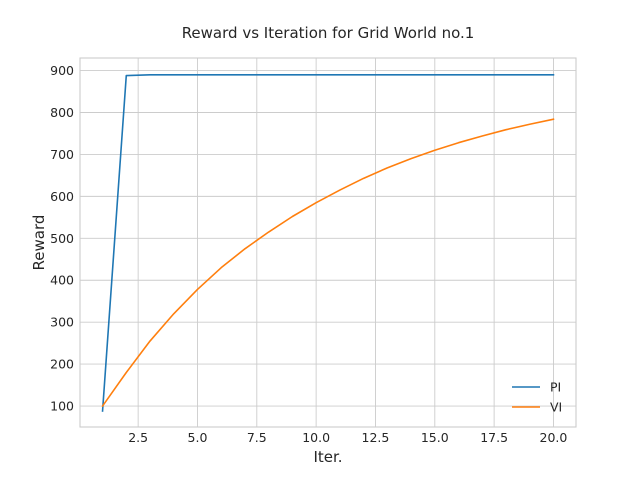 The image size is (640, 480). I want to click on y-tick-label-3: 400, so click(62, 280).